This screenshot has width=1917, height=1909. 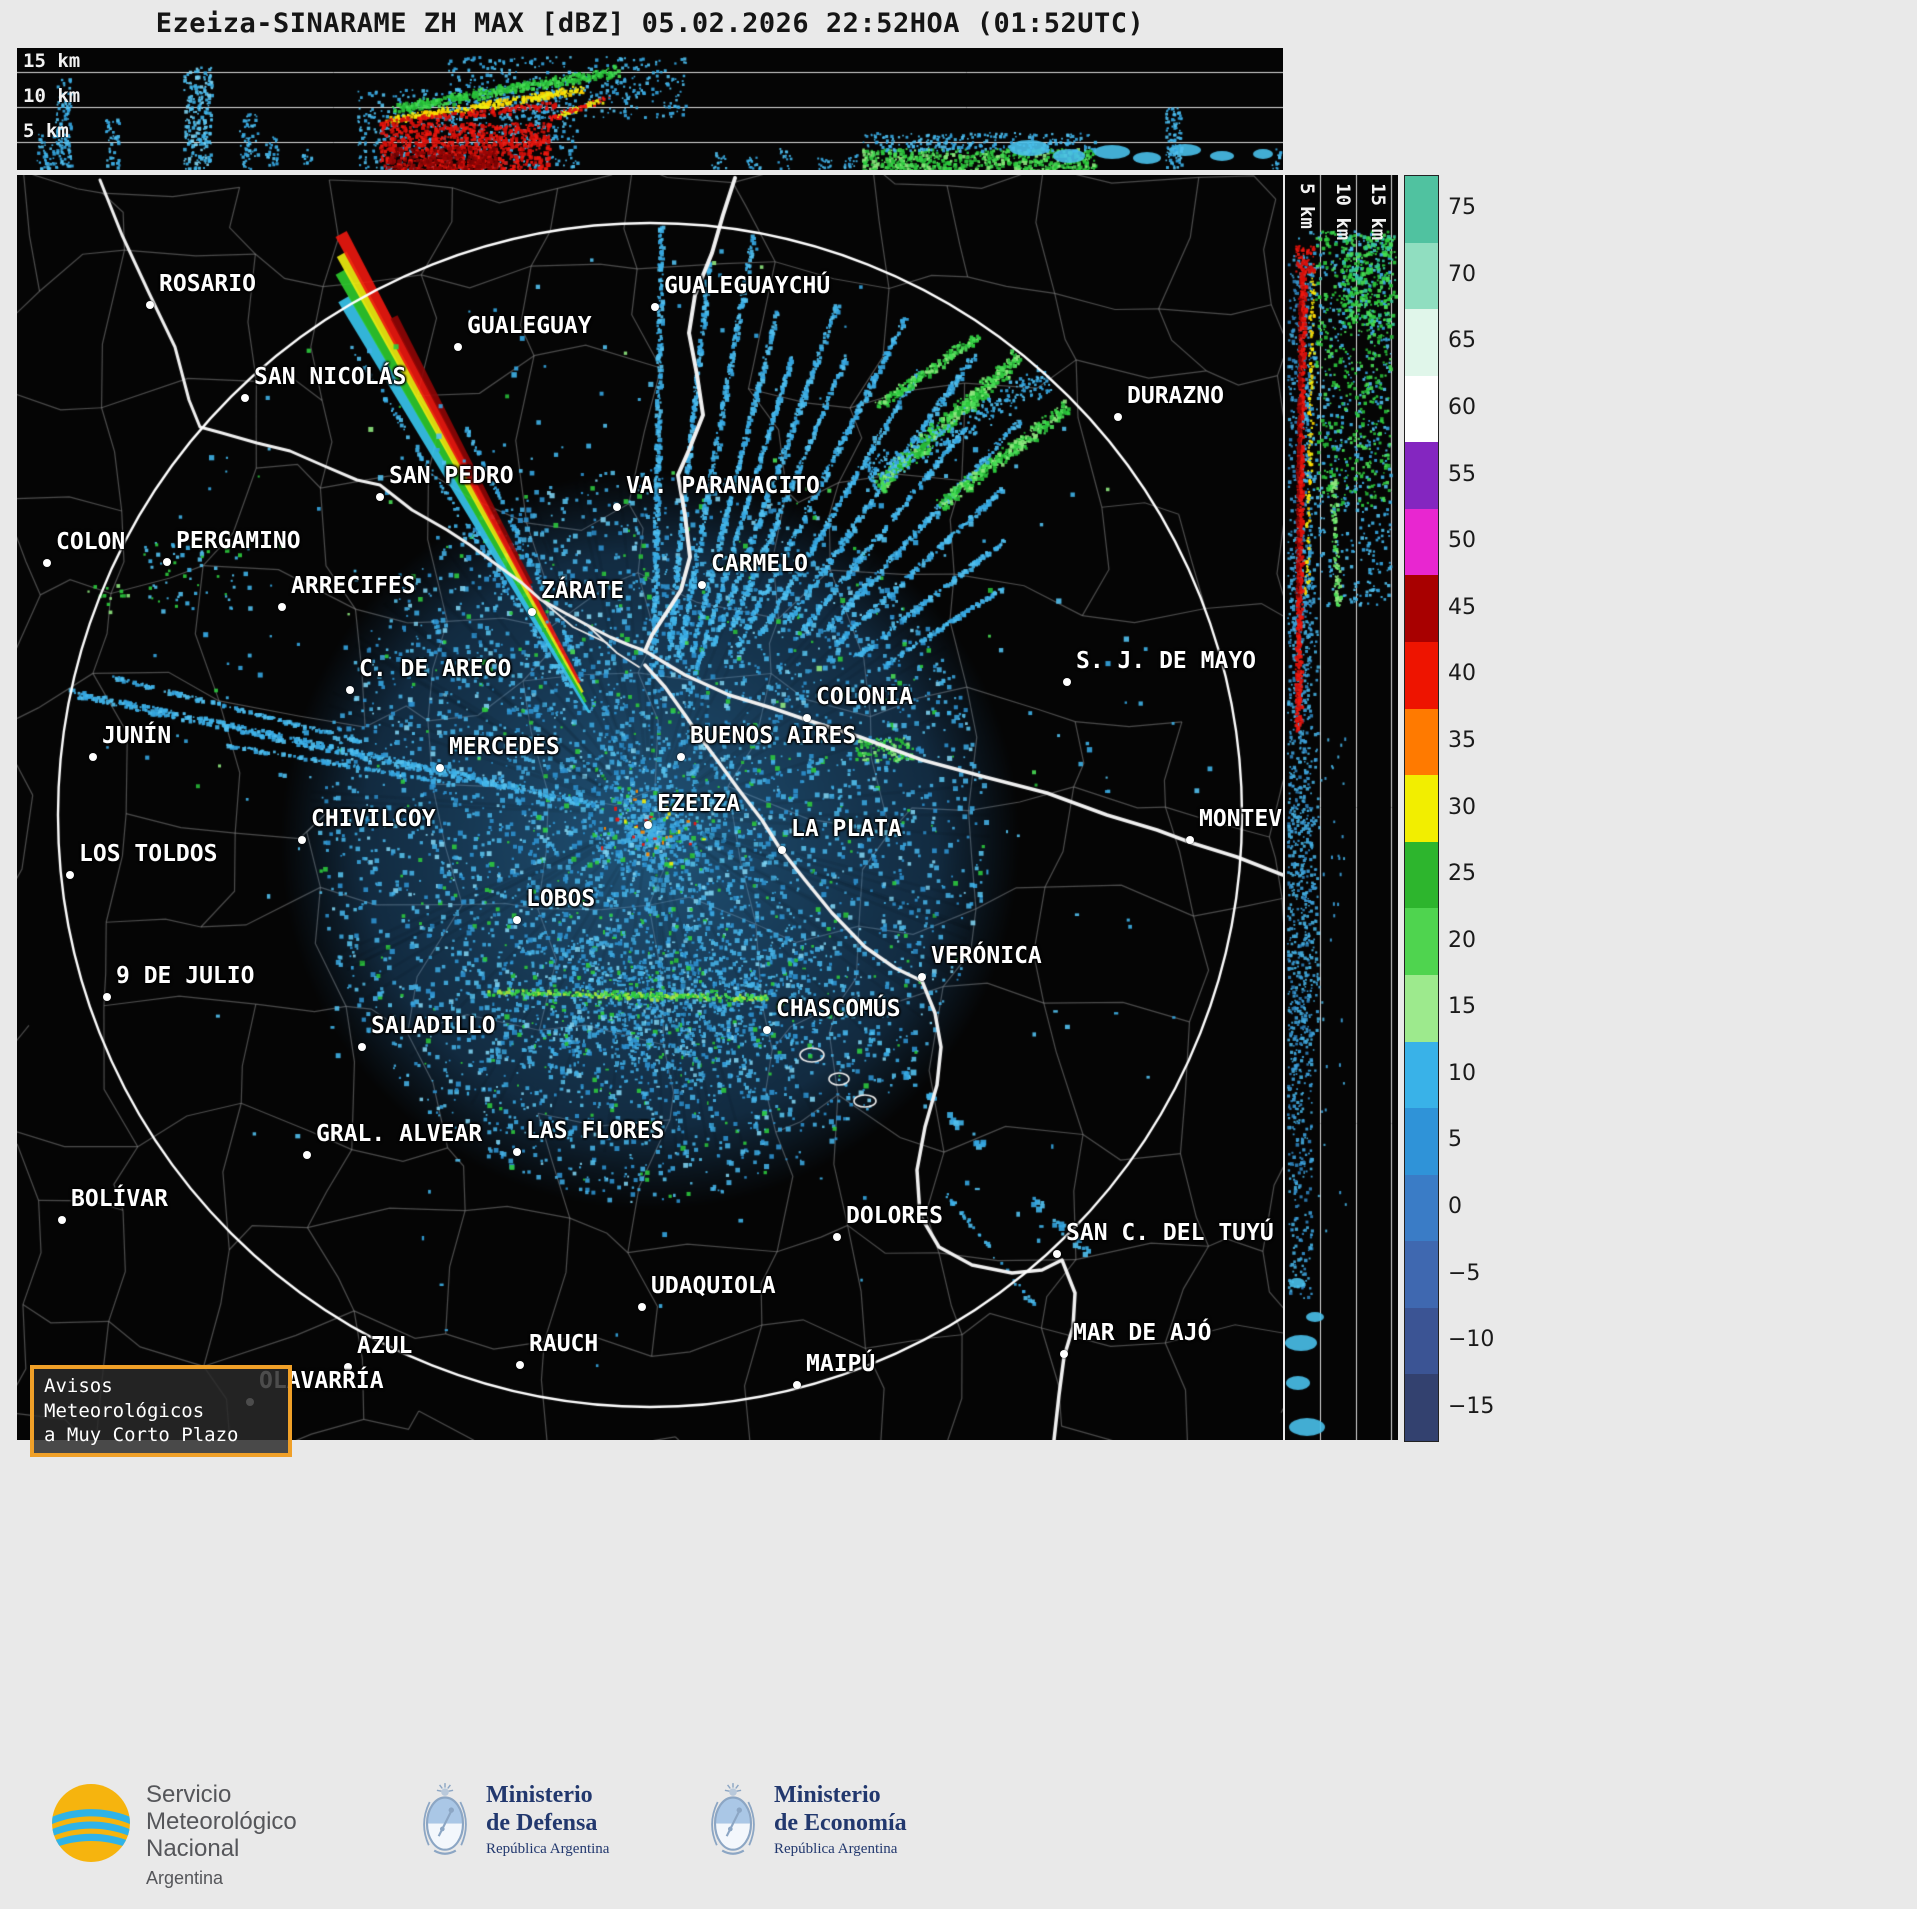 I want to click on colorbar-tick-label: 25, so click(x=1462, y=874).